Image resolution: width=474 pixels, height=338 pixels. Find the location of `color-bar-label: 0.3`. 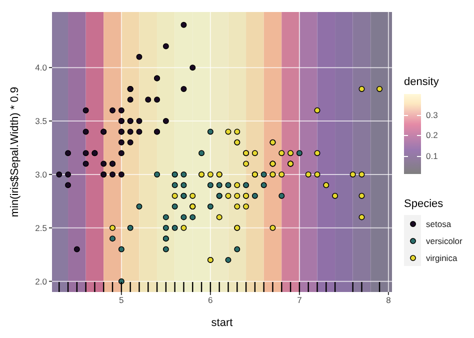

color-bar-label: 0.3 is located at coordinates (432, 114).